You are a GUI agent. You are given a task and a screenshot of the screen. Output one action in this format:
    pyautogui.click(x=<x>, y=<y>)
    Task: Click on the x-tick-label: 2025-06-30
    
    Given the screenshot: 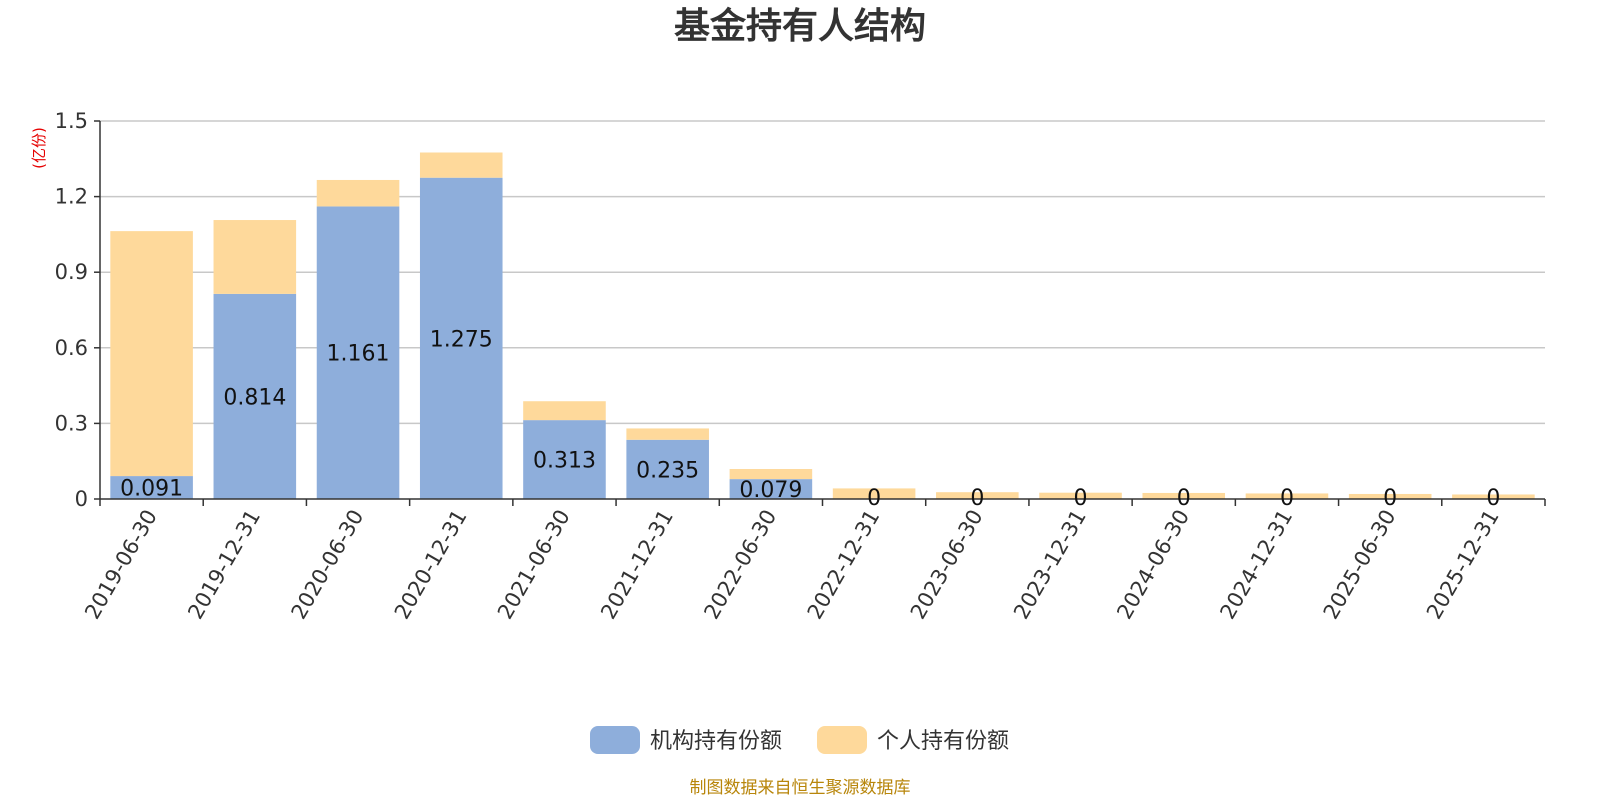 What is the action you would take?
    pyautogui.click(x=1360, y=565)
    